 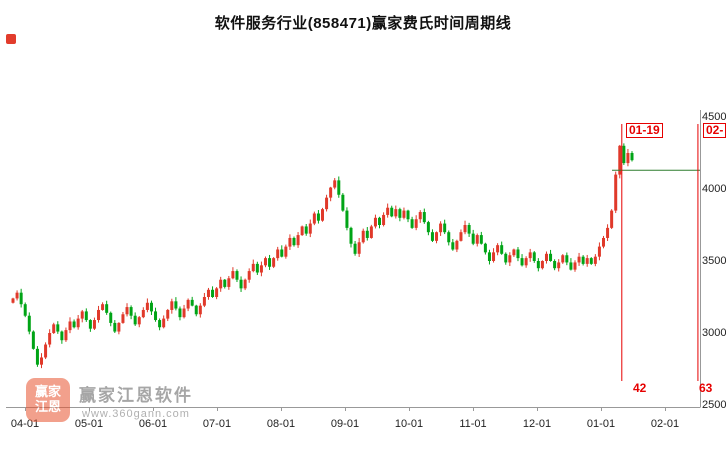 What do you see at coordinates (706, 388) in the screenshot?
I see `fib-cycle-count-label-2: 63` at bounding box center [706, 388].